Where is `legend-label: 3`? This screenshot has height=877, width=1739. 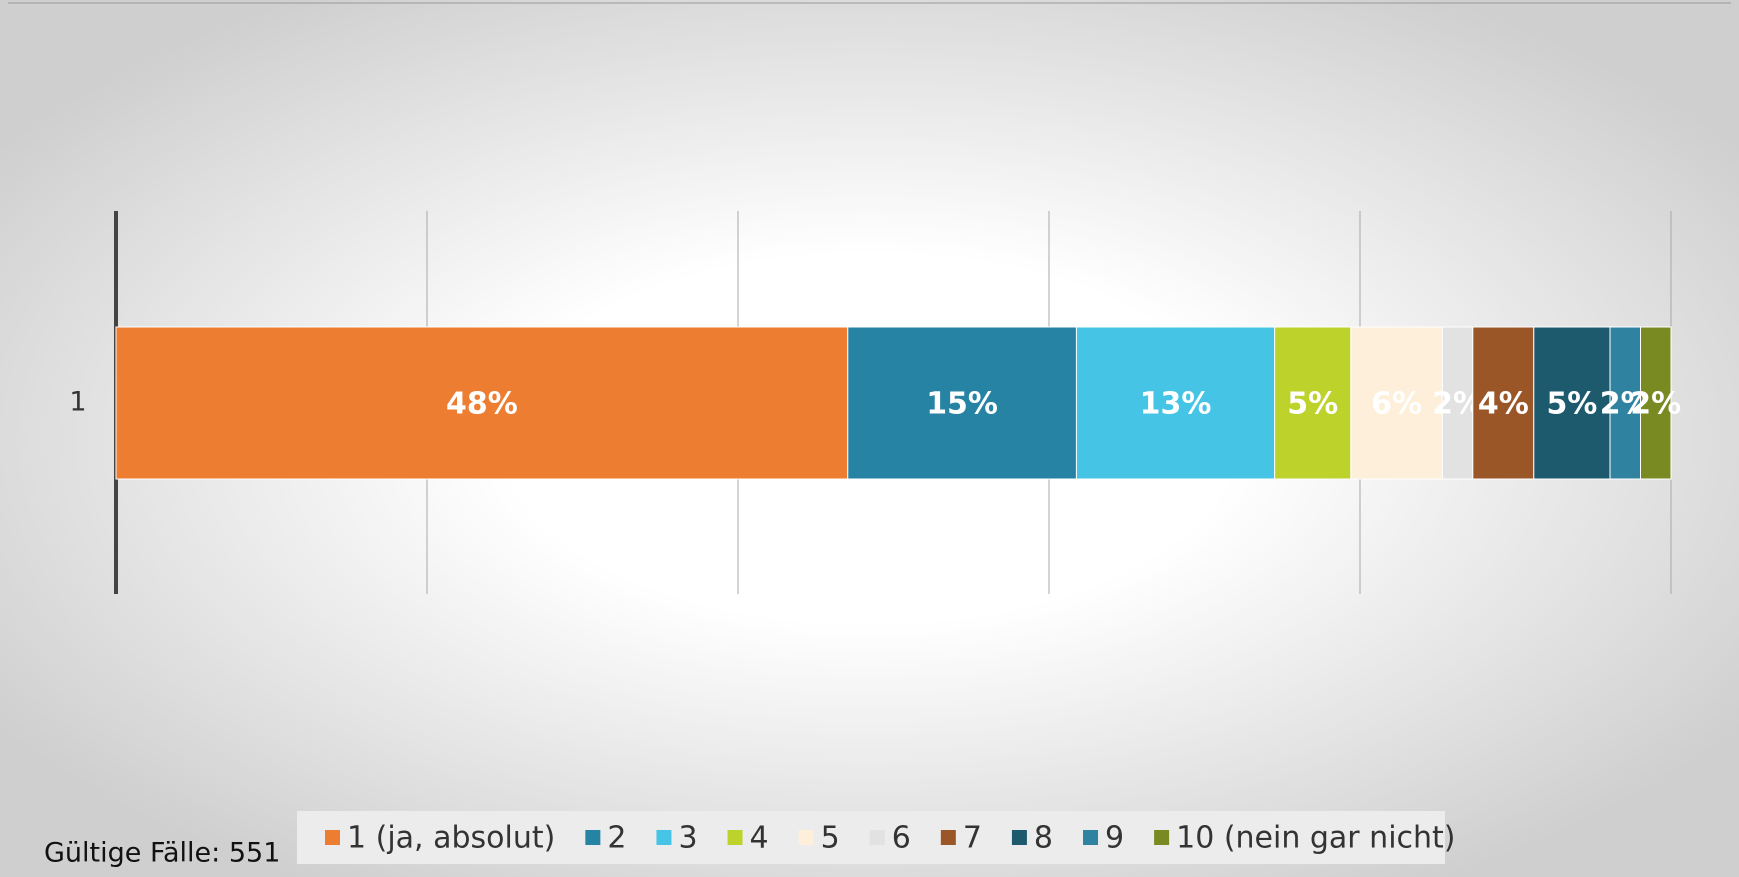
legend-label: 3 is located at coordinates (687, 838).